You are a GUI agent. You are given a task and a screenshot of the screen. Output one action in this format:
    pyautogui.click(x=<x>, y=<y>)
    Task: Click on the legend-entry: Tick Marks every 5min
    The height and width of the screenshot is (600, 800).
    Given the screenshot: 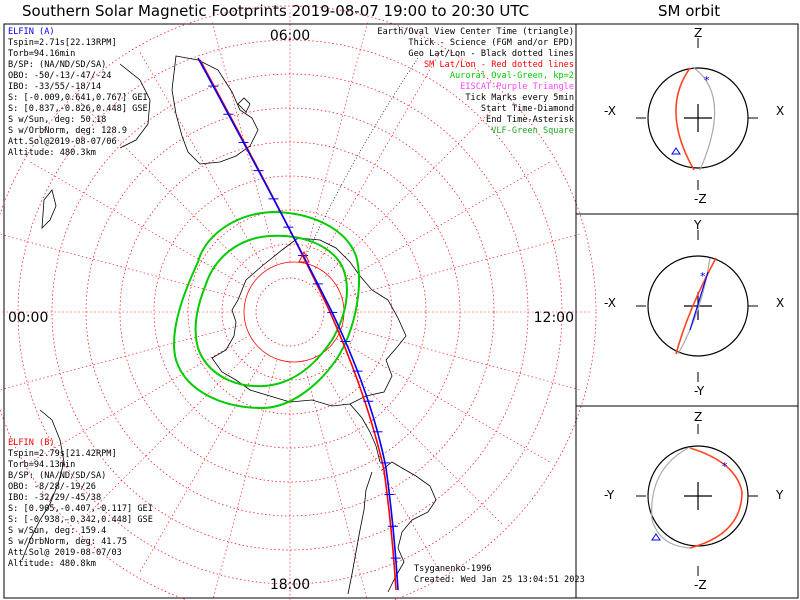 What is the action you would take?
    pyautogui.click(x=519, y=98)
    